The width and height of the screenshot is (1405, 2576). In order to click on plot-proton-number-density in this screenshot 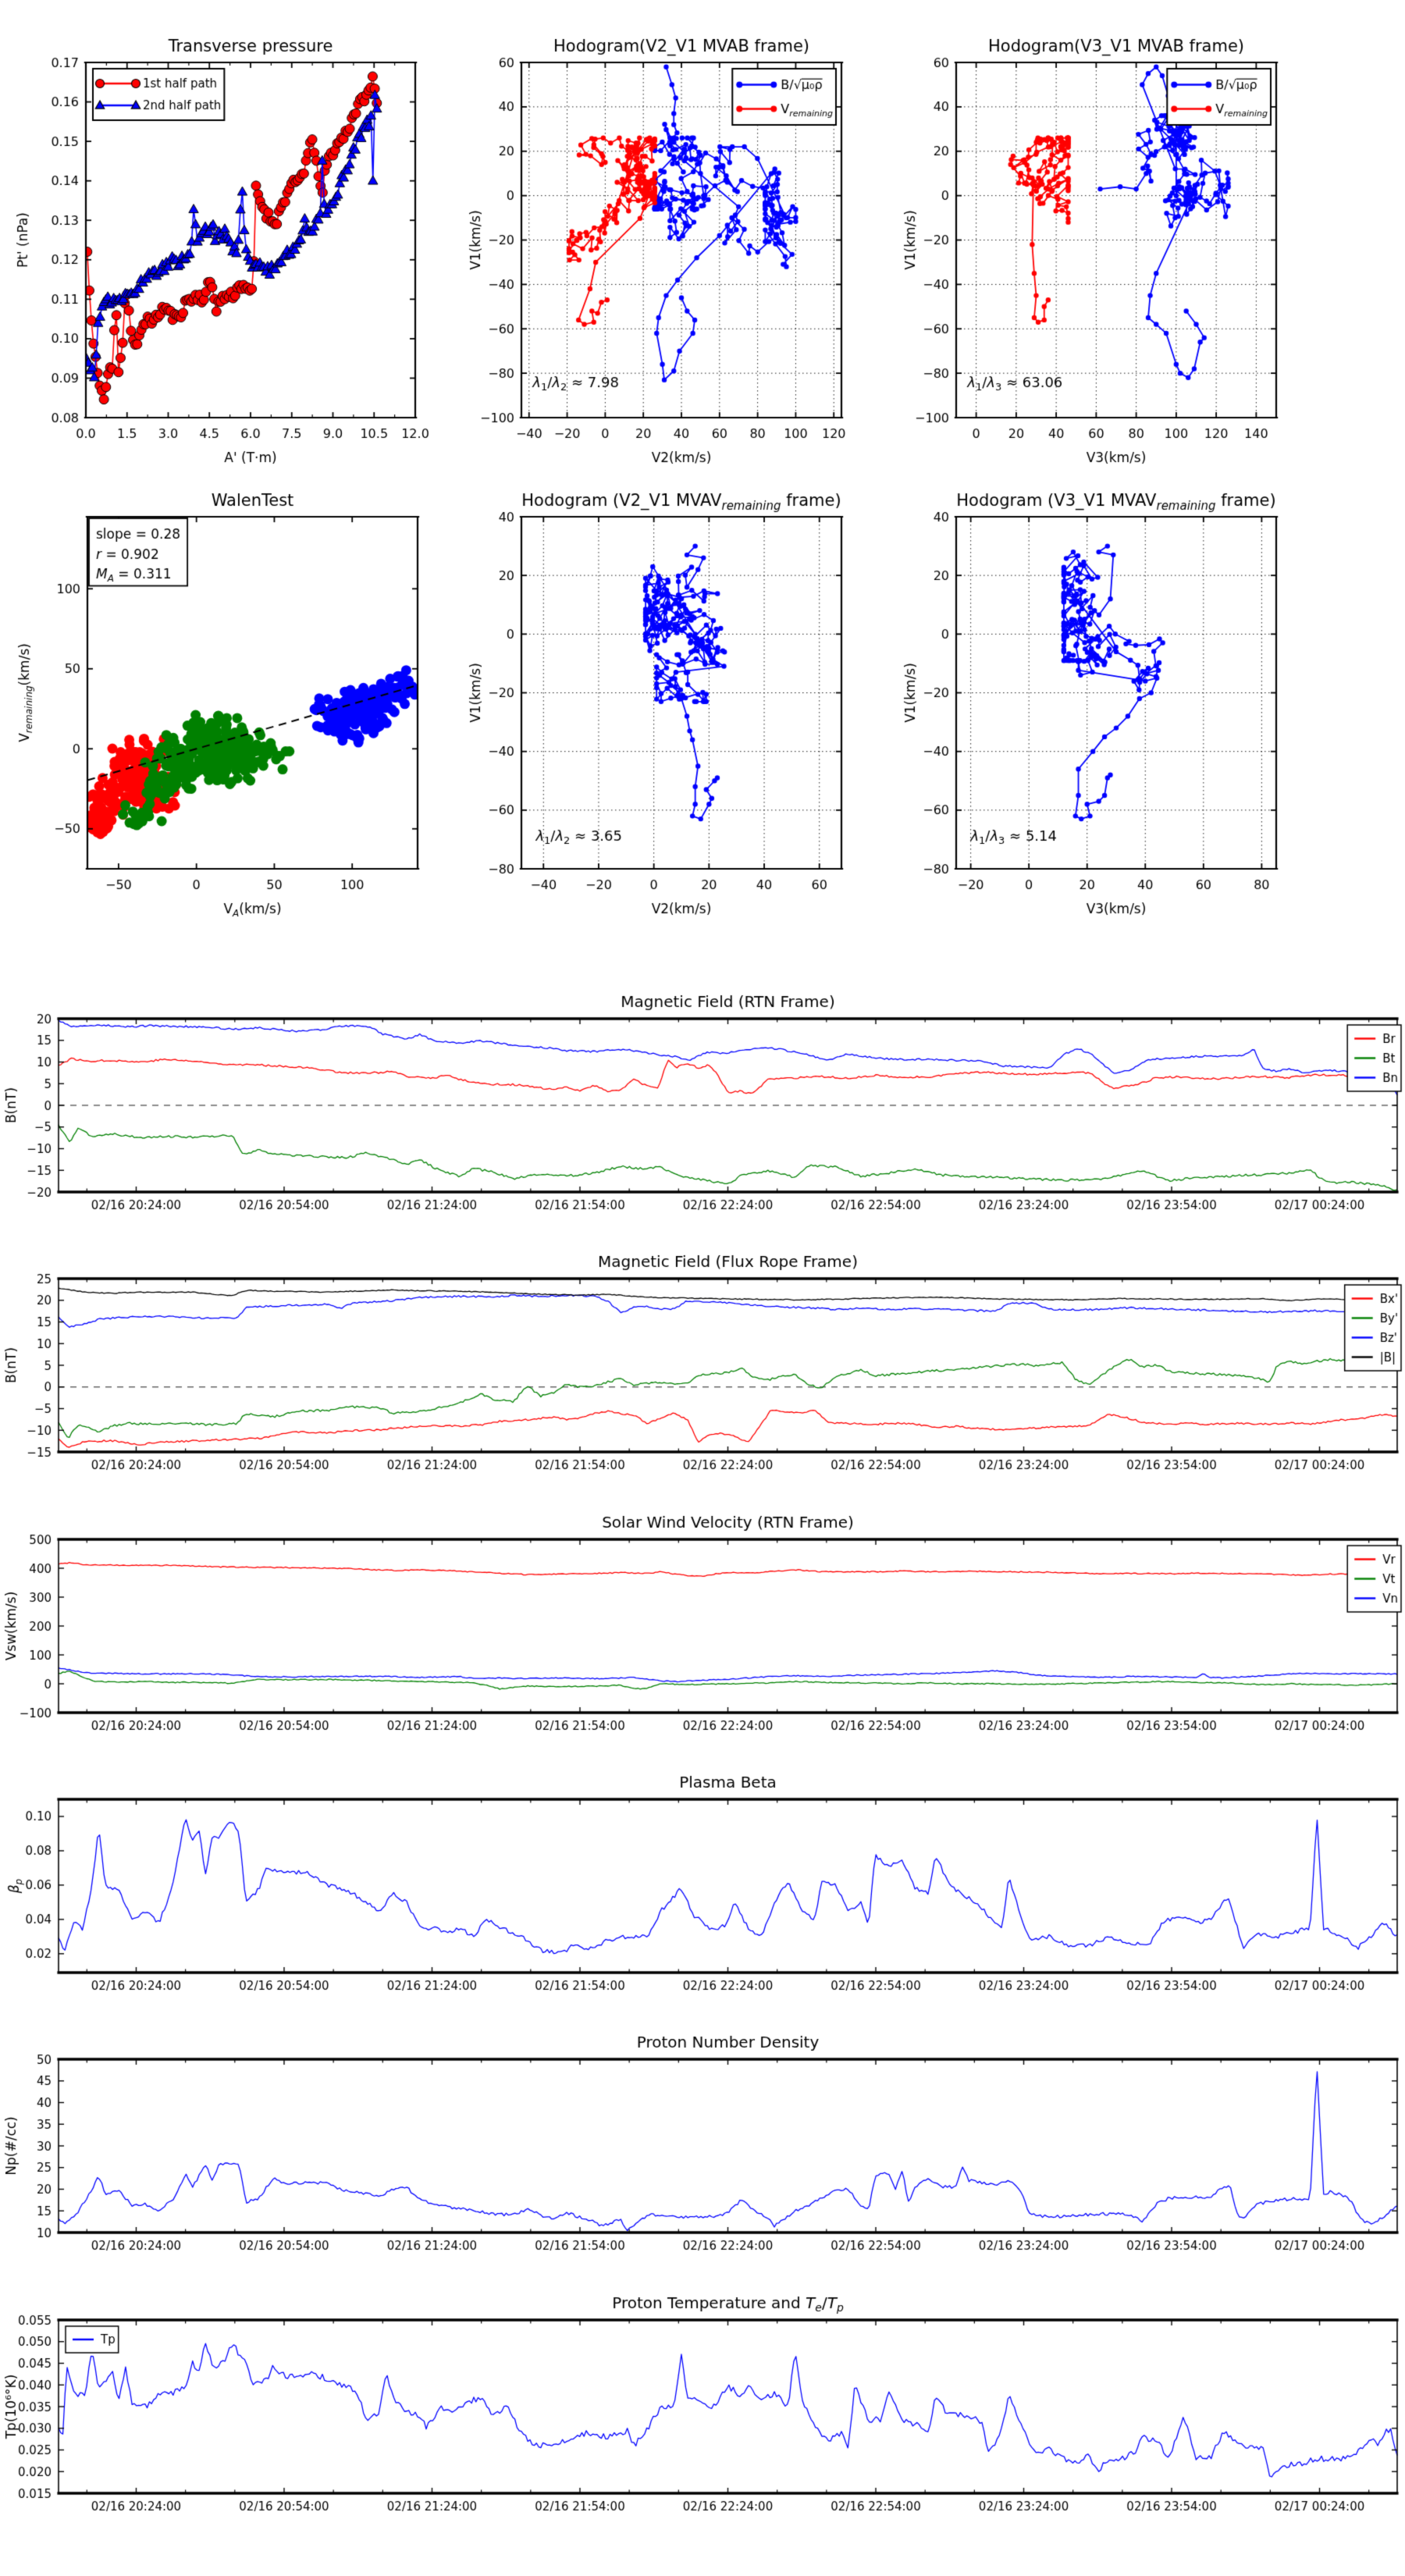, I will do `click(703, 2140)`.